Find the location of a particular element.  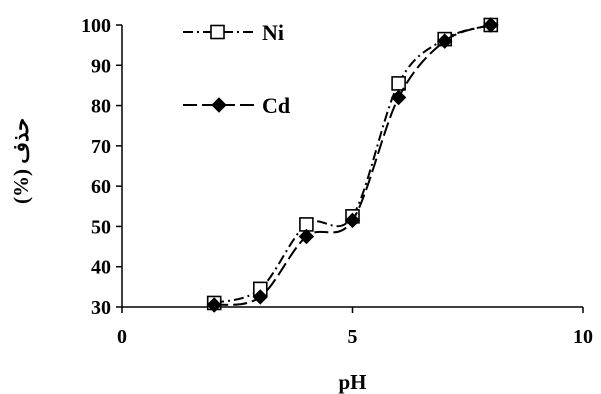

y-tick-label: 30 is located at coordinates (101, 308).